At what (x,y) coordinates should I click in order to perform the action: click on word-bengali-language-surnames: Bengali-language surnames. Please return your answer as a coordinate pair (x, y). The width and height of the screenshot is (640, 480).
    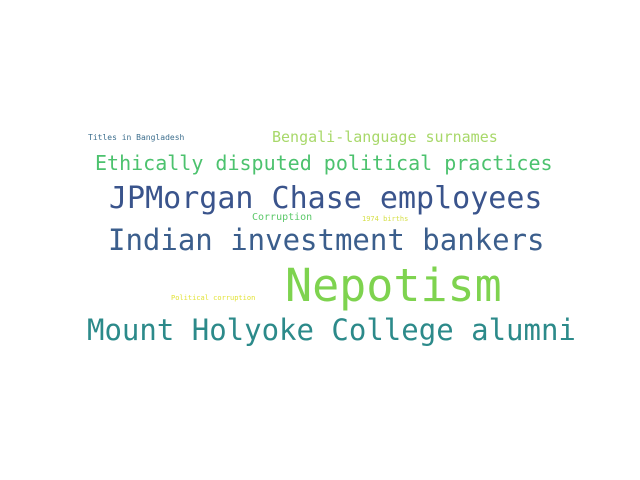
    Looking at the image, I should click on (385, 137).